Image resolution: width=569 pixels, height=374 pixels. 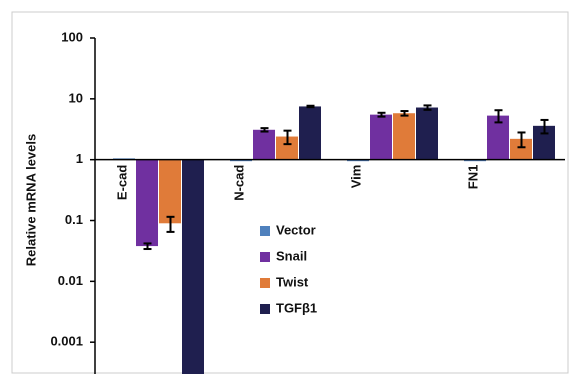 What do you see at coordinates (72, 36) in the screenshot?
I see `y-tick-label: 100` at bounding box center [72, 36].